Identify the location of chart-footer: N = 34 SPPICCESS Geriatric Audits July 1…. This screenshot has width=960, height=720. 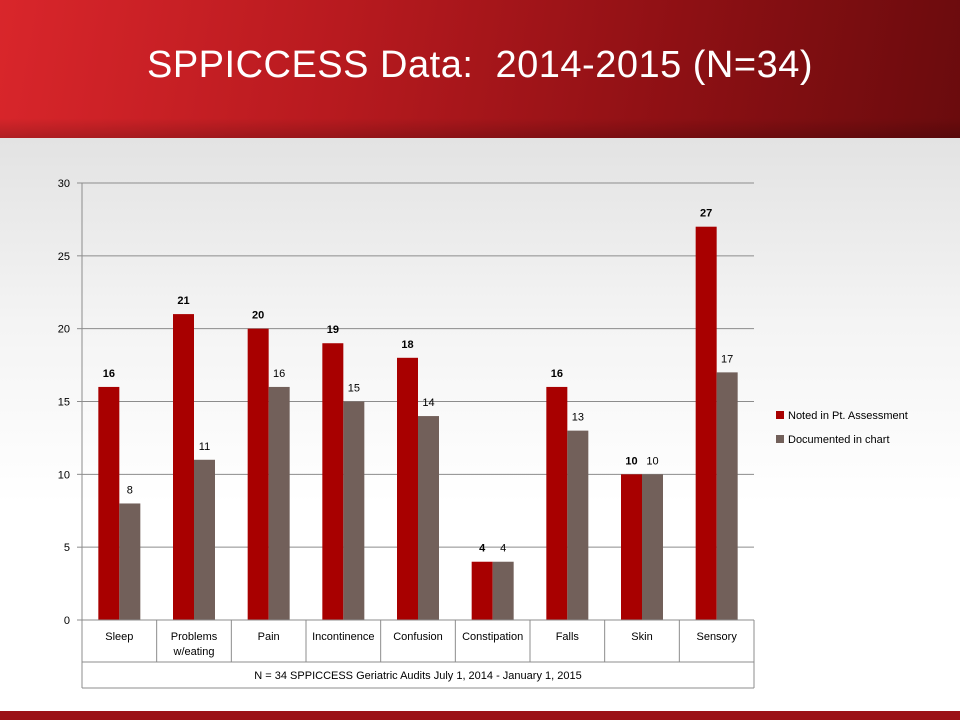
(417, 676).